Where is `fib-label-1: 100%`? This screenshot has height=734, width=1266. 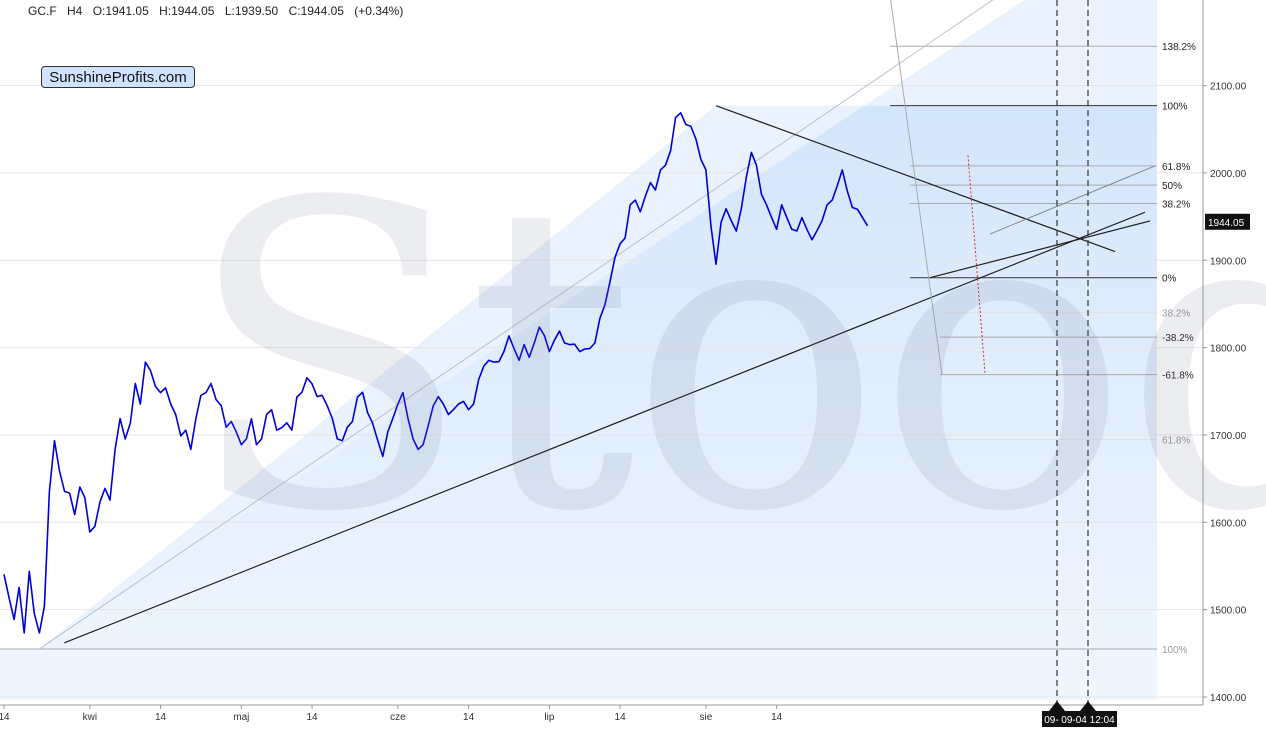 fib-label-1: 100% is located at coordinates (1175, 107).